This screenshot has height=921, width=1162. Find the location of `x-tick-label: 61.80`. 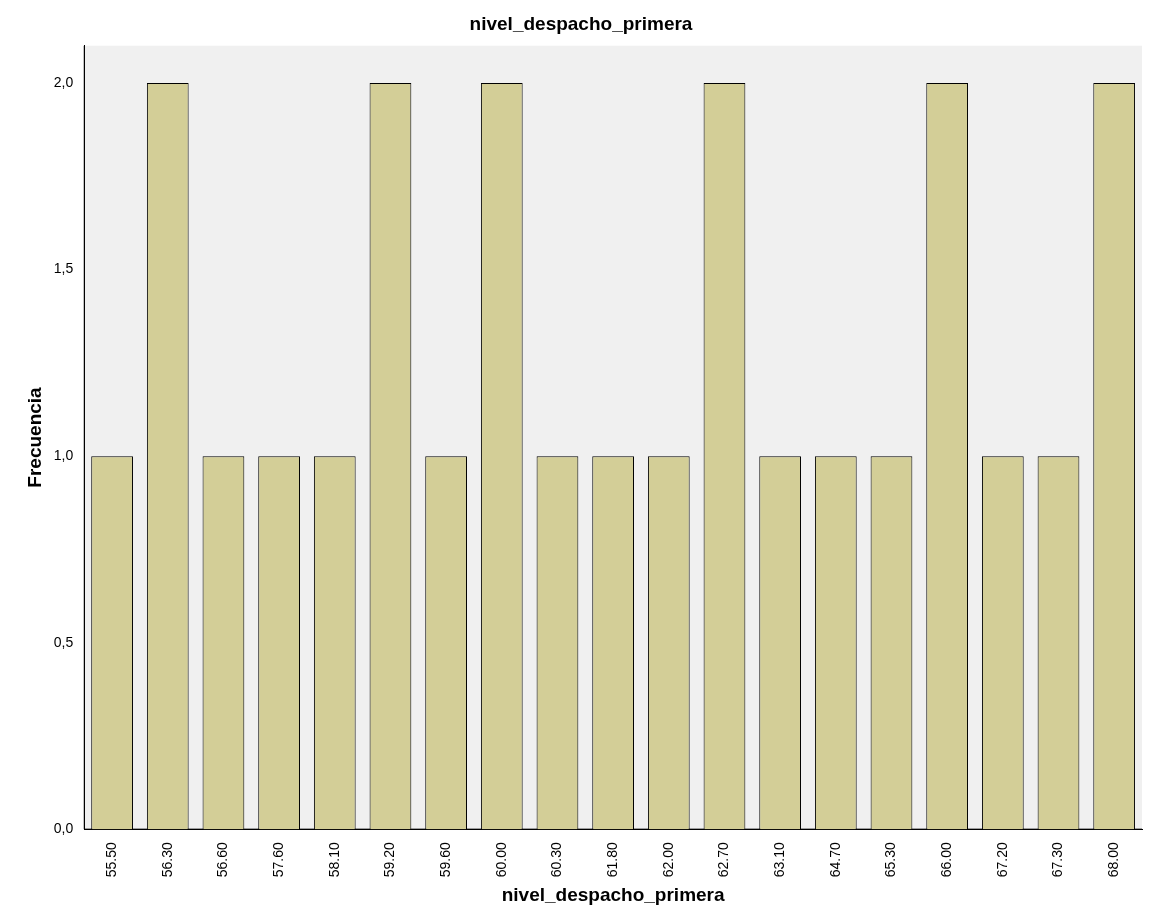

x-tick-label: 61.80 is located at coordinates (611, 859).